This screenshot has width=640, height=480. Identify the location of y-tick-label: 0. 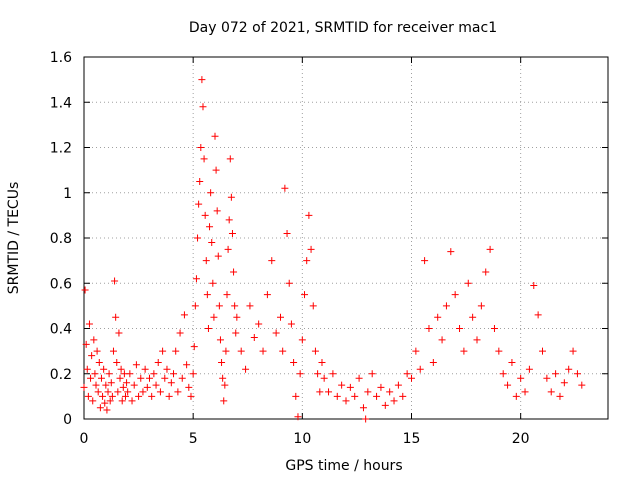
(67, 420).